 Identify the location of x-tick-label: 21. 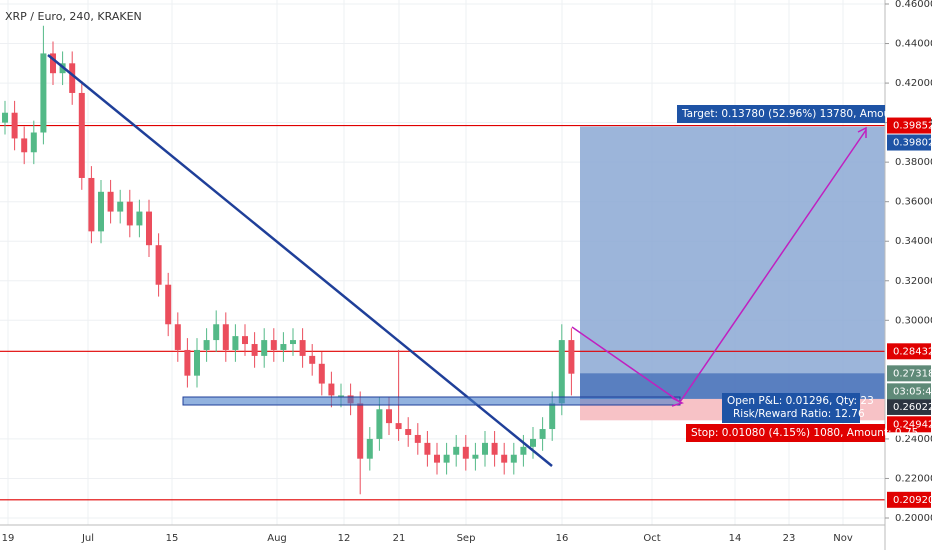
(399, 538).